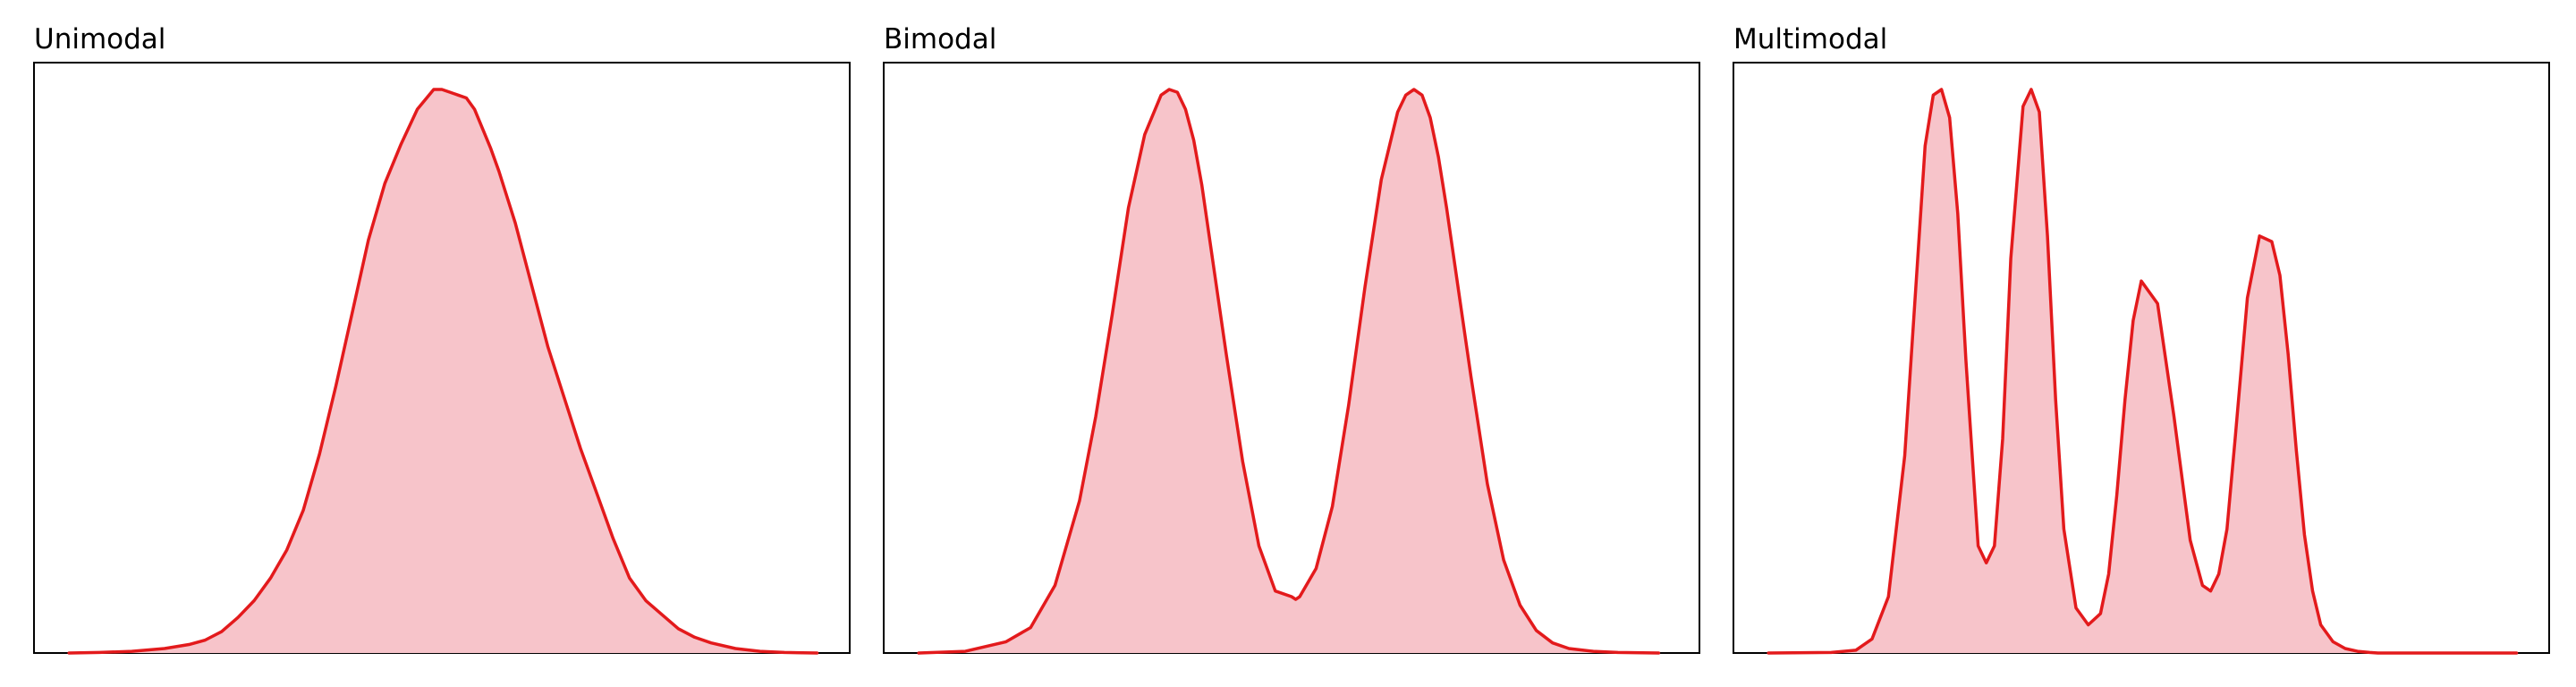  I want to click on chart-title: Unimodal, so click(99, 39).